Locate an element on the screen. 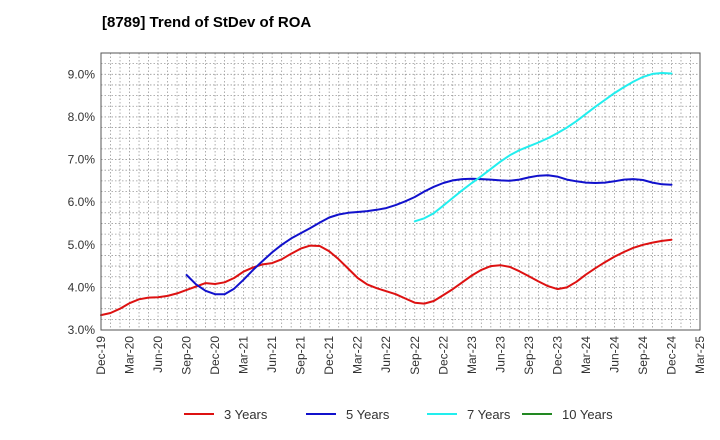 The width and height of the screenshot is (720, 440). legend-label: 10 Years is located at coordinates (587, 414).